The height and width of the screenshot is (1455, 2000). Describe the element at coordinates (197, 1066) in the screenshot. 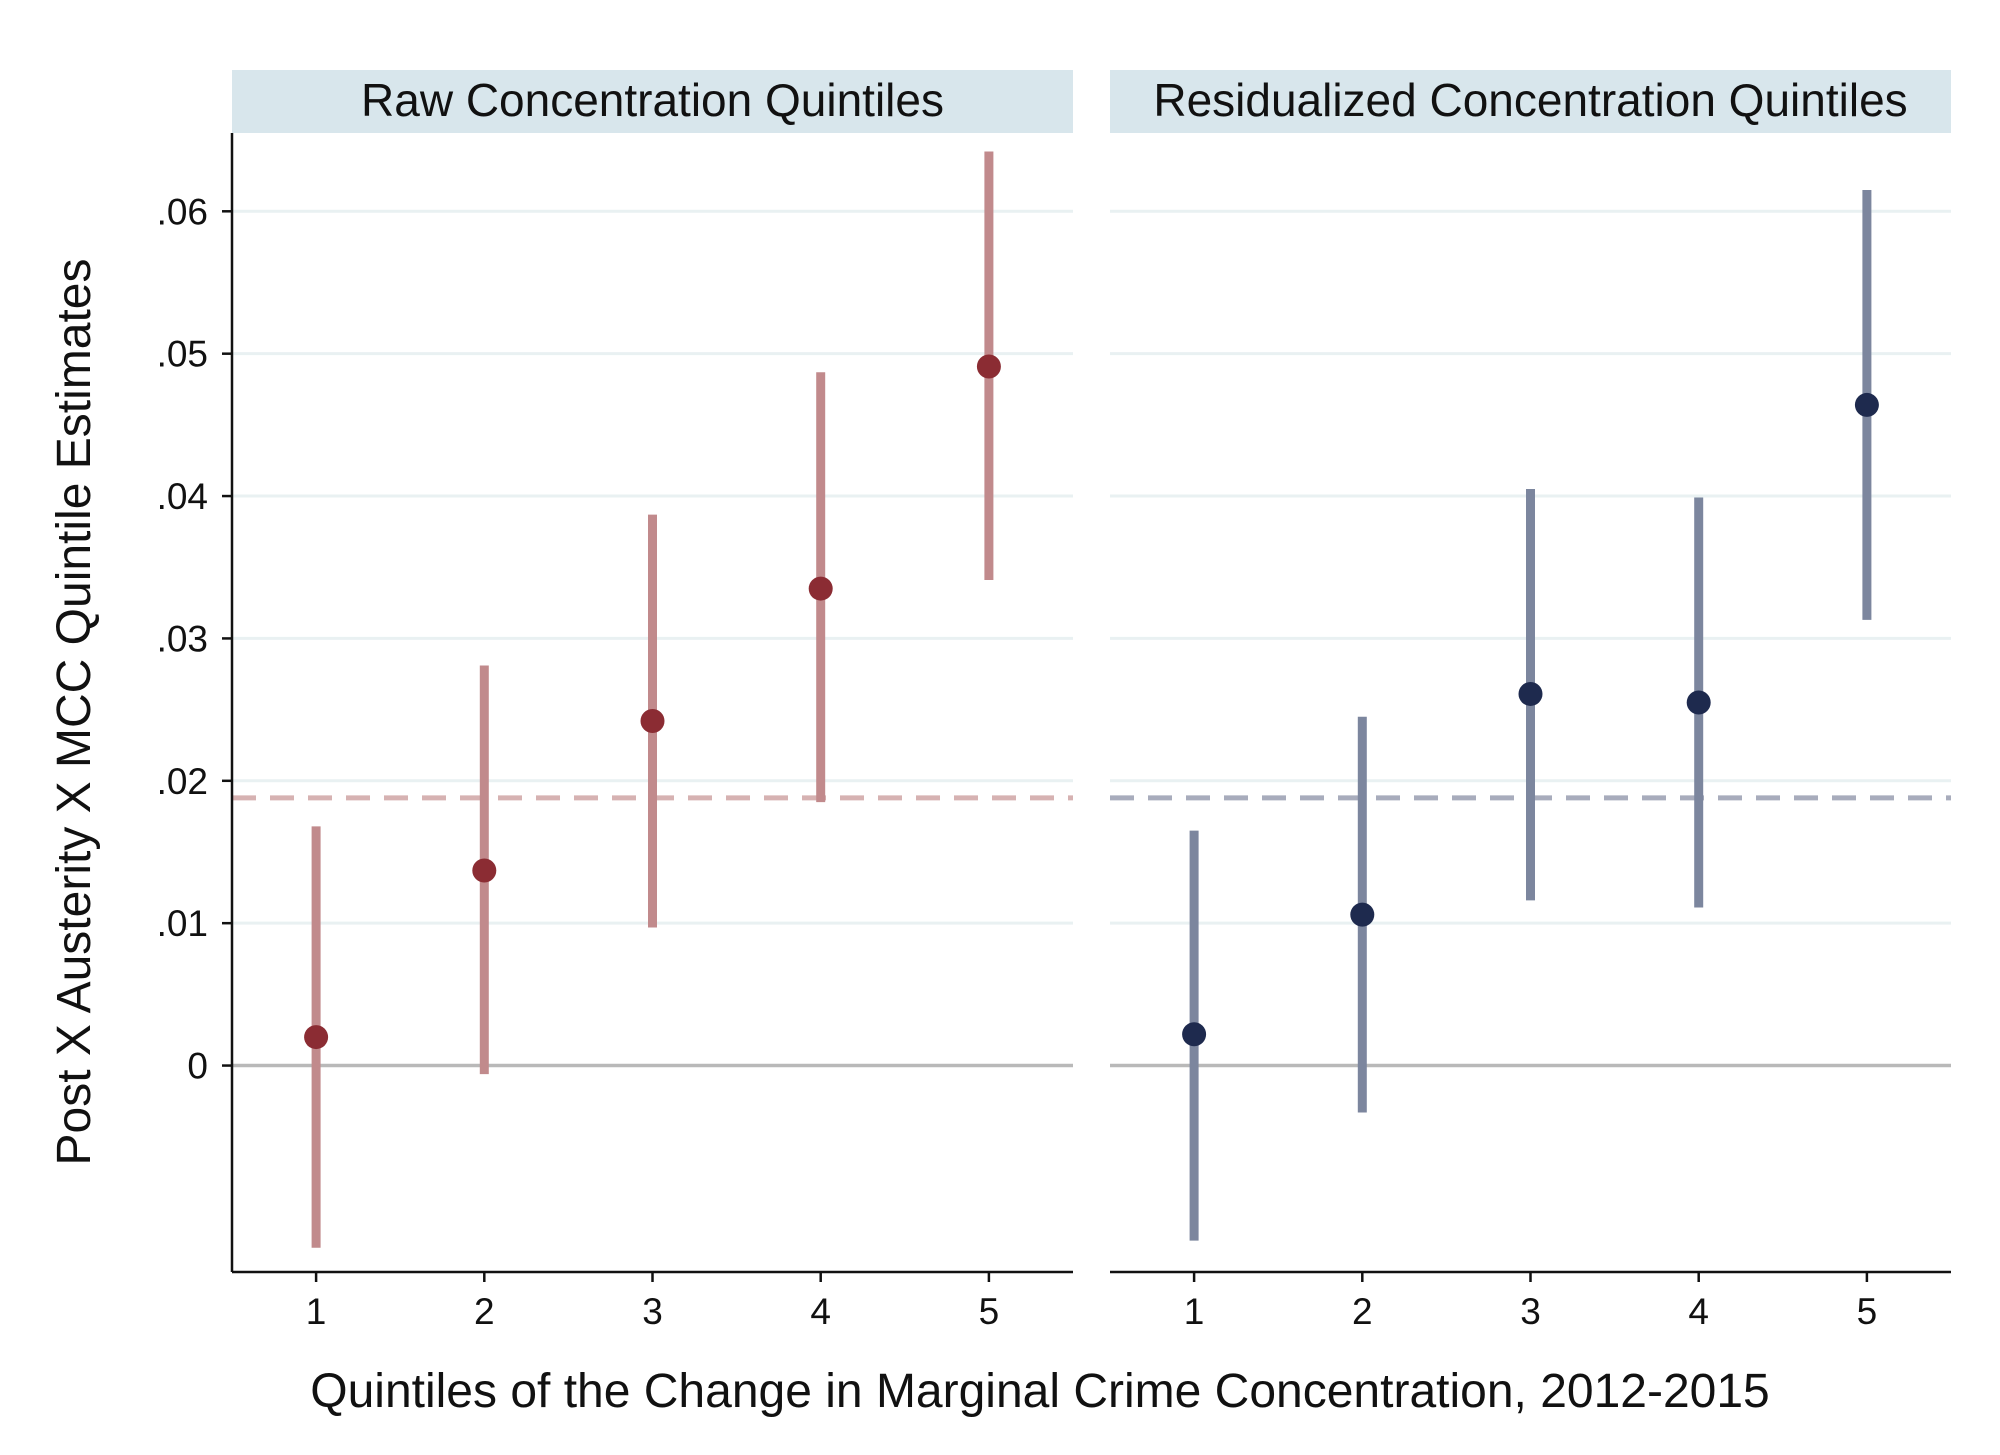

I see `y-tick-label: 0` at that location.